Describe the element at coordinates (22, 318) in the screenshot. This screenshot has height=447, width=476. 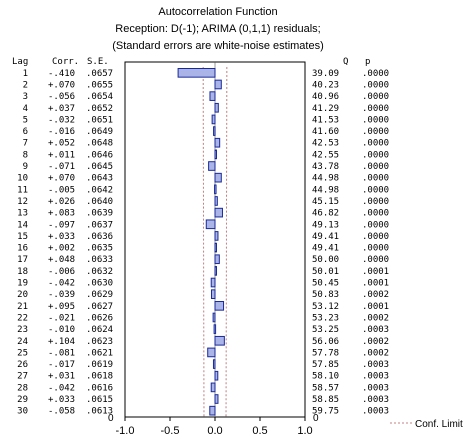
I see `lag-label: 22` at that location.